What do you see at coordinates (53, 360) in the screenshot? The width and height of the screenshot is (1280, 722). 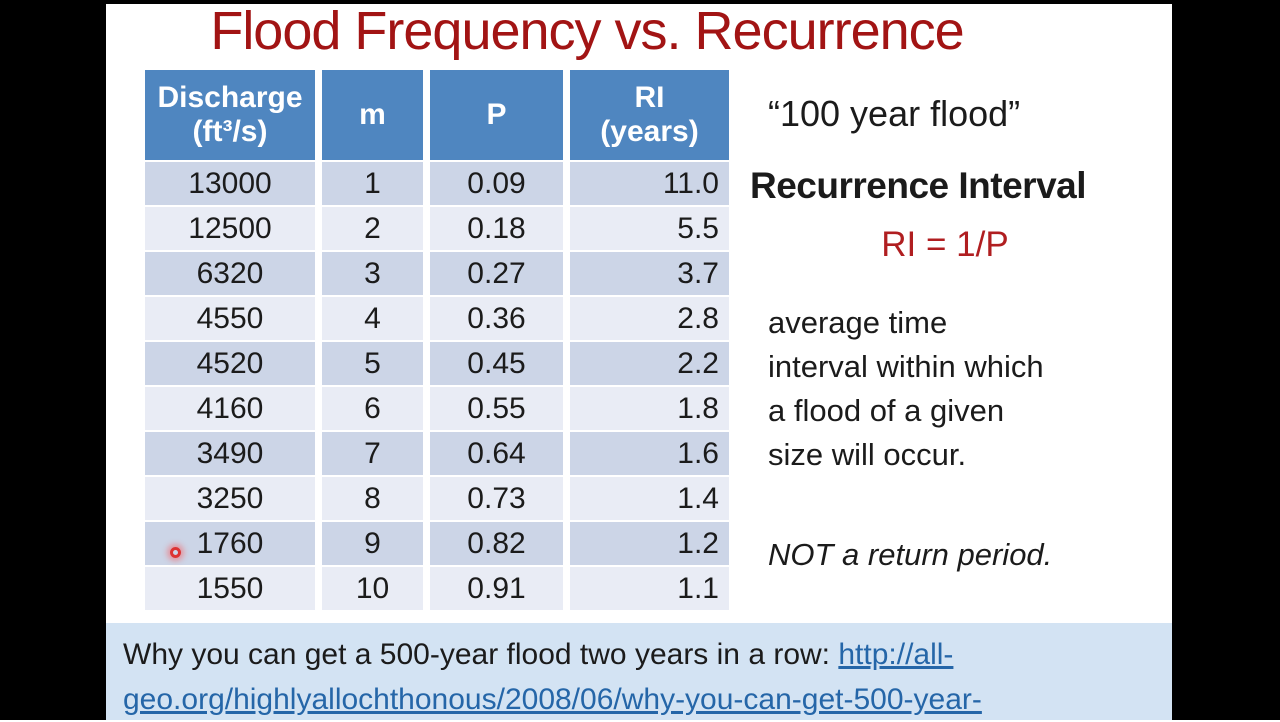 I see `letterbox-left` at bounding box center [53, 360].